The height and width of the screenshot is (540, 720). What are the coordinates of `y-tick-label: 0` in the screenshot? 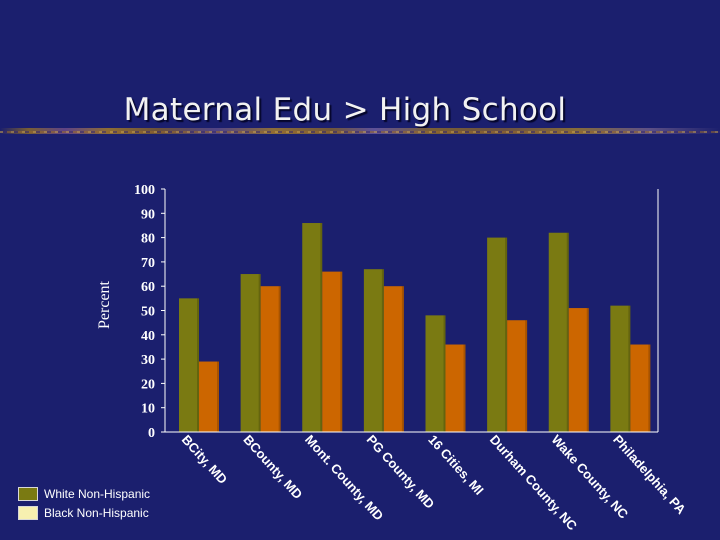 It's located at (151, 433).